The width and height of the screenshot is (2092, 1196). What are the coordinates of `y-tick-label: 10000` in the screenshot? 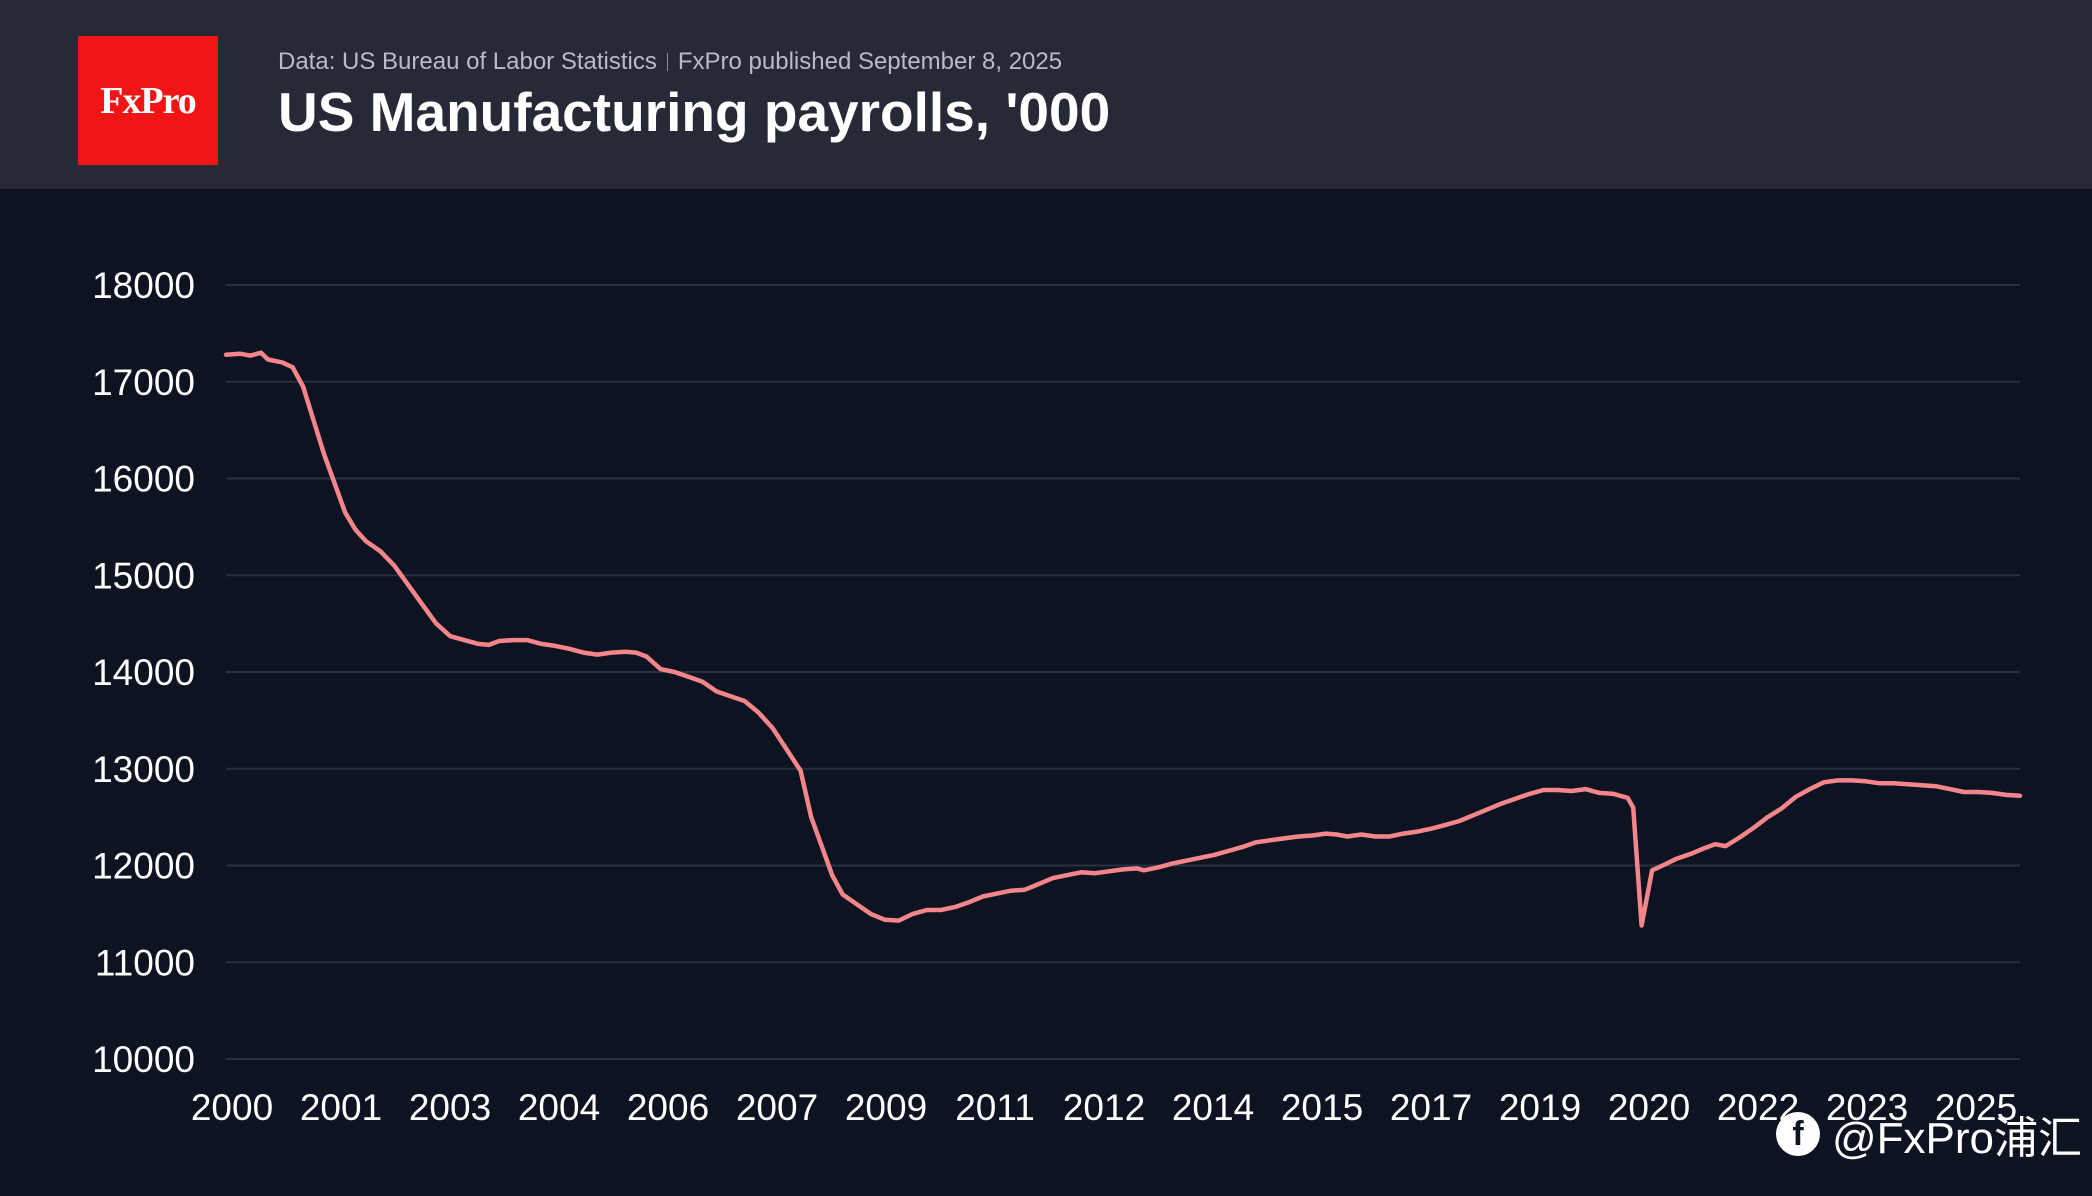 It's located at (143, 1059).